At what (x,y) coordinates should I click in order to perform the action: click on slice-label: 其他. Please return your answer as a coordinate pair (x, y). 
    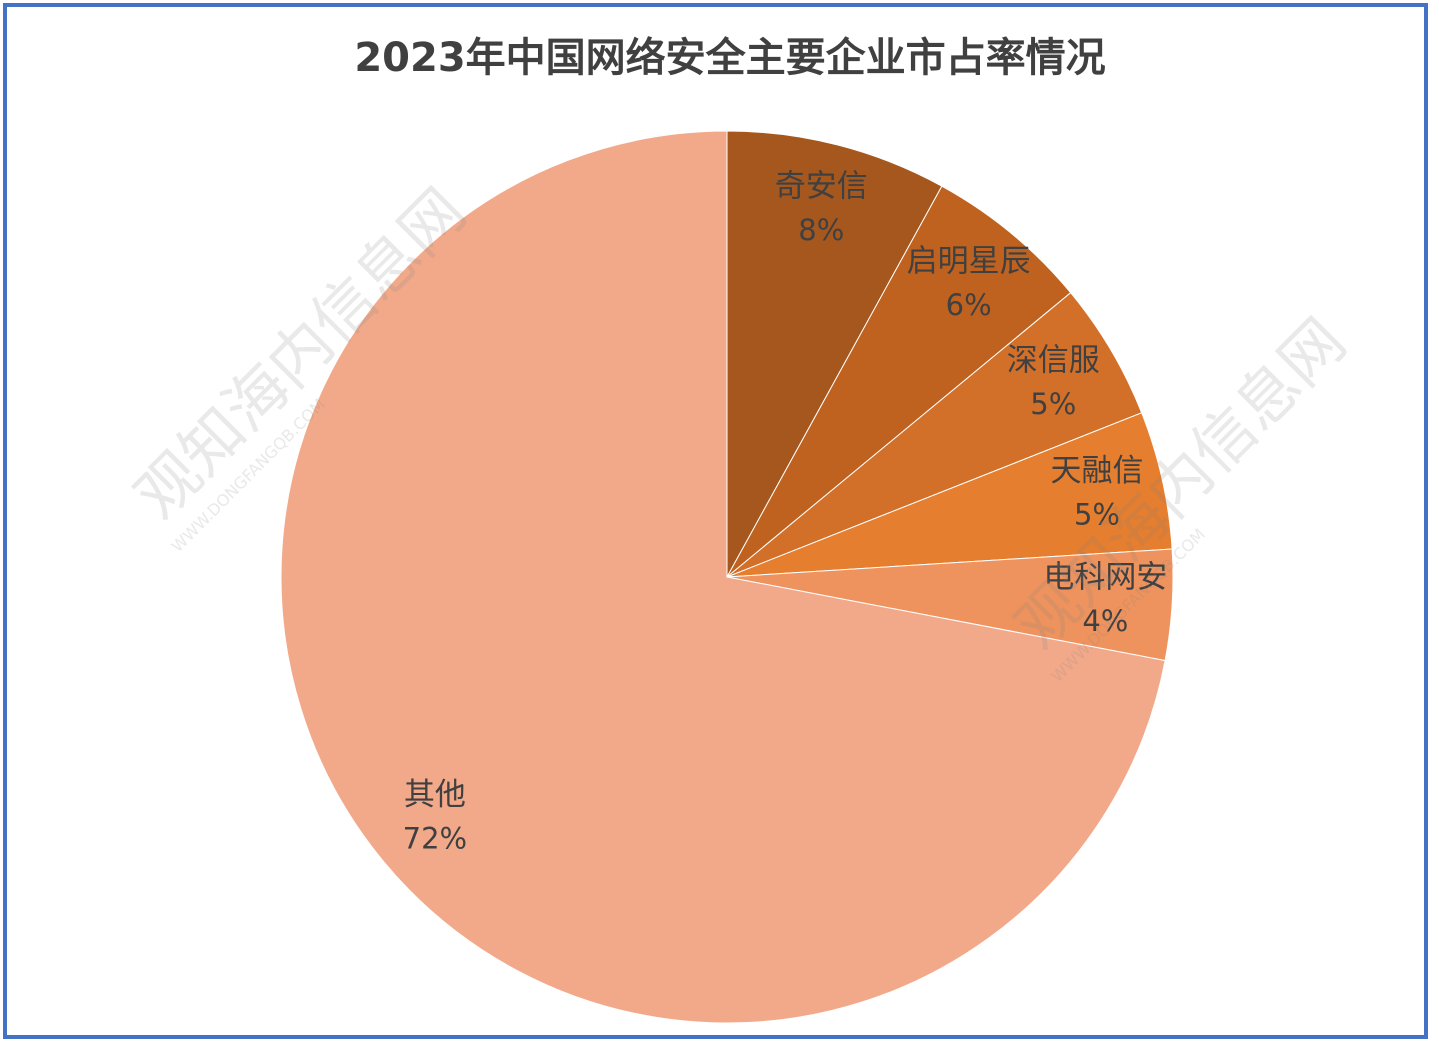
    Looking at the image, I should click on (435, 795).